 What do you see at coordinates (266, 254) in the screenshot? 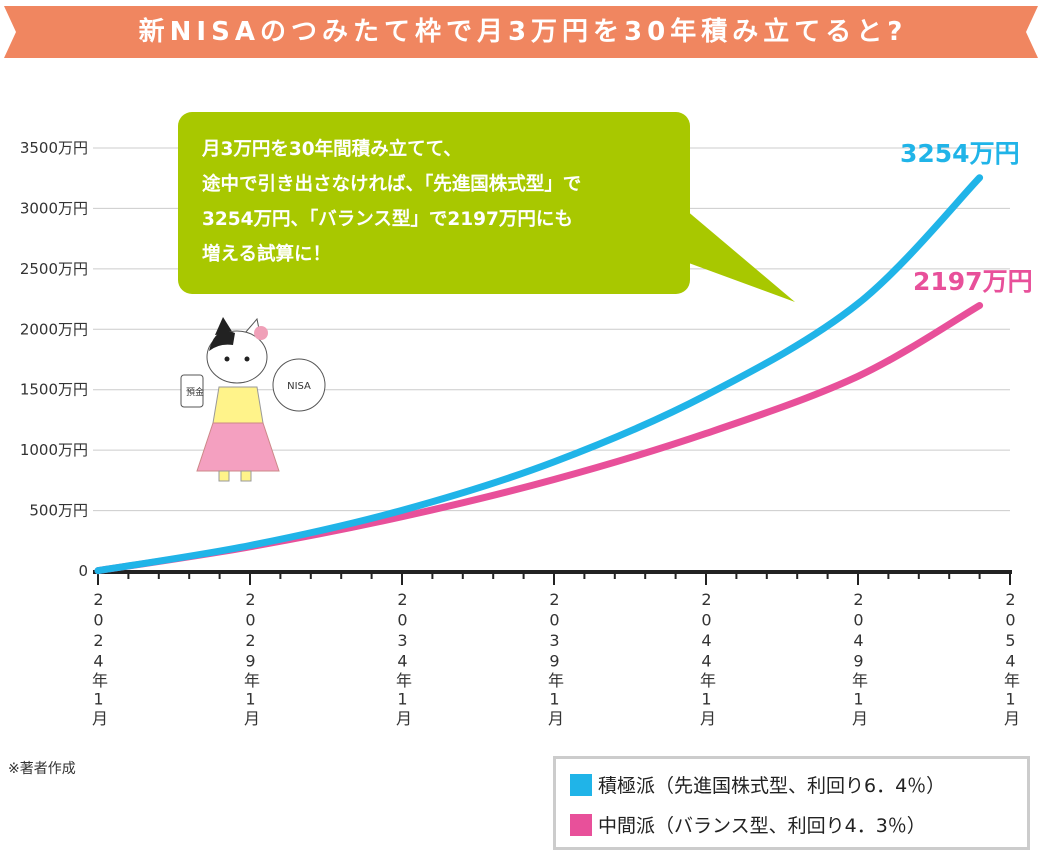
I see `callout-line: 増える試算に！` at bounding box center [266, 254].